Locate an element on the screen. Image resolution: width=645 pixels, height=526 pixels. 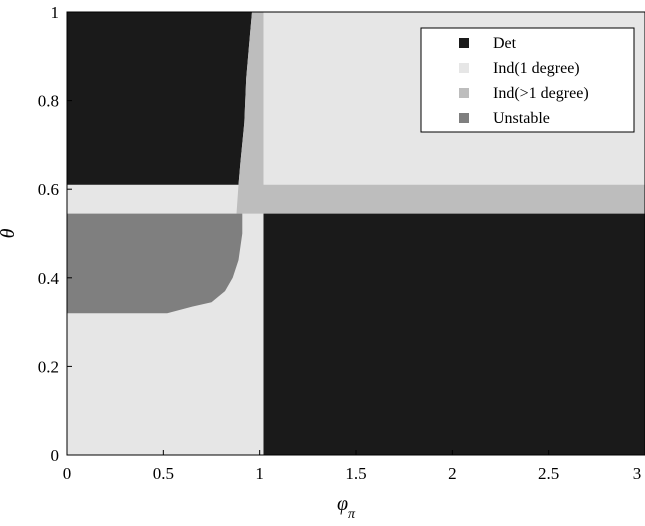
x-tick-label: 1 is located at coordinates (259, 473).